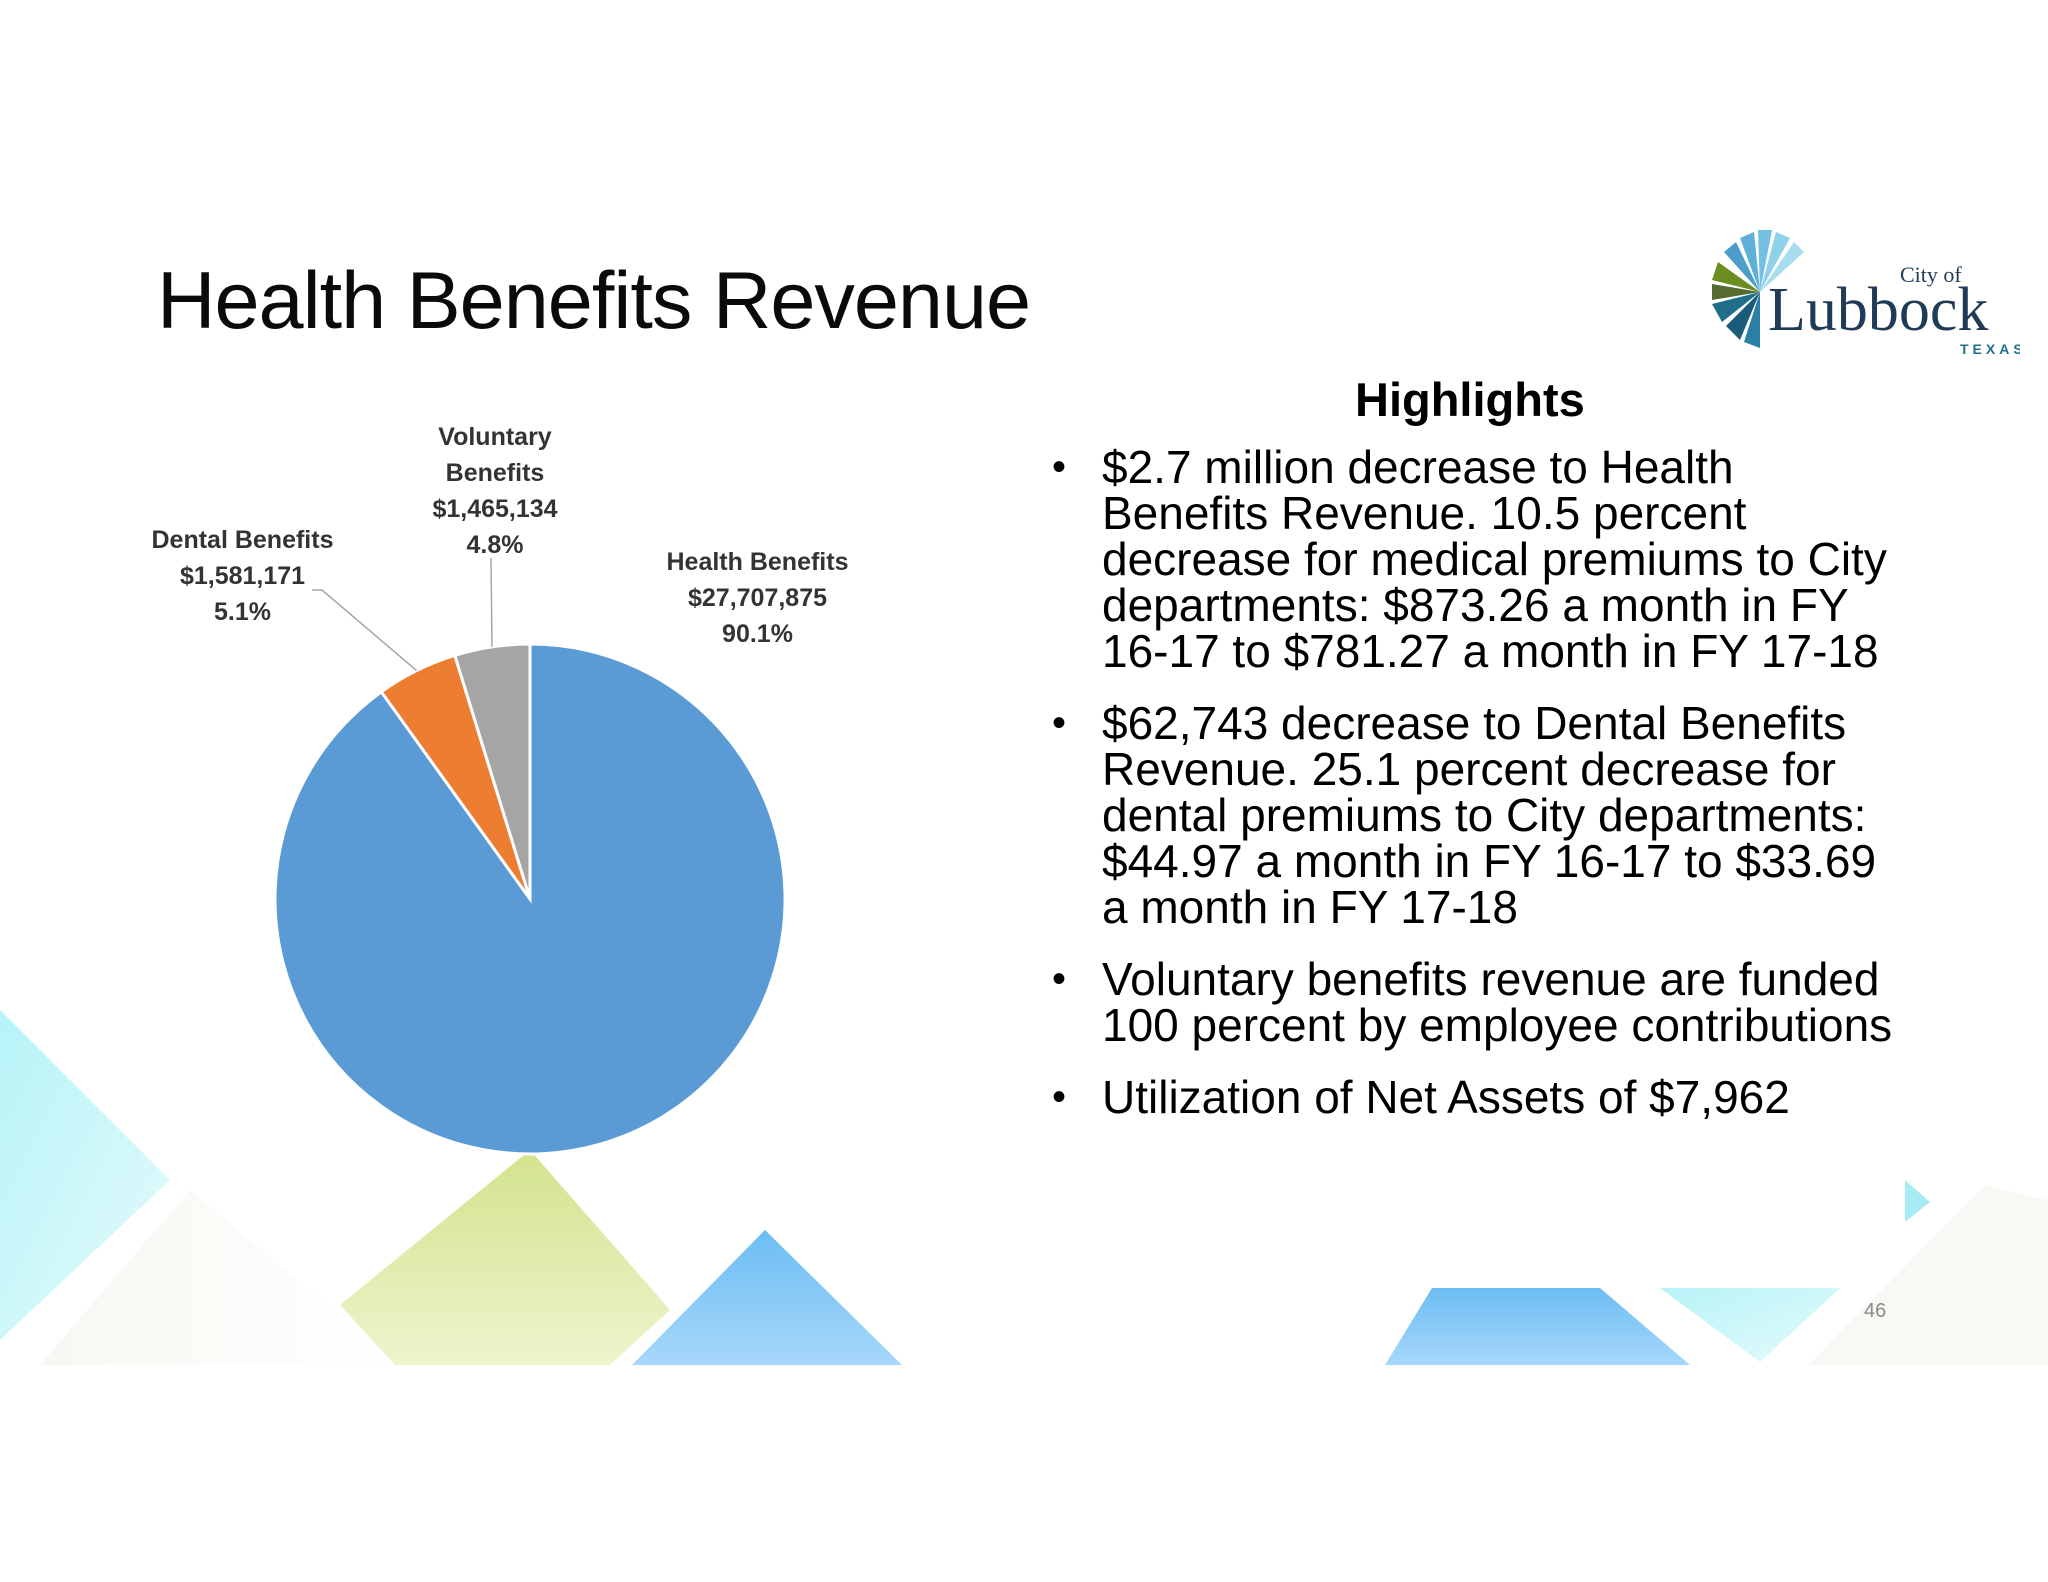 The height and width of the screenshot is (1582, 2048). I want to click on highlights-heading: Highlights, so click(1470, 399).